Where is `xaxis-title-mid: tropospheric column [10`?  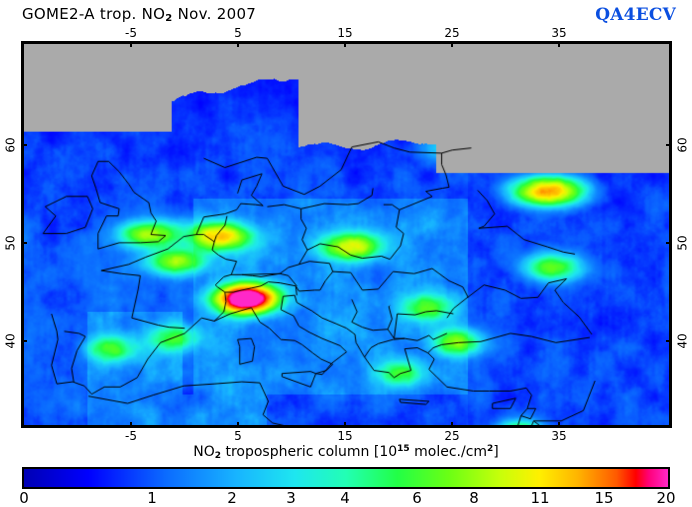
xaxis-title-mid: tropospheric column [10 is located at coordinates (309, 452).